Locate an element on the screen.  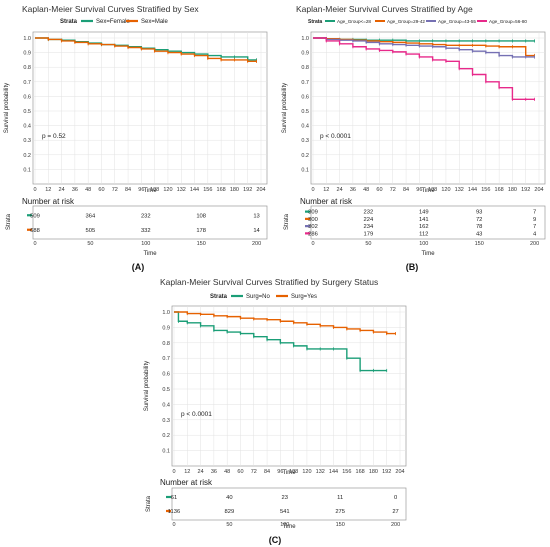
legend-label-surg-no: Surg=No is located at coordinates (258, 297).